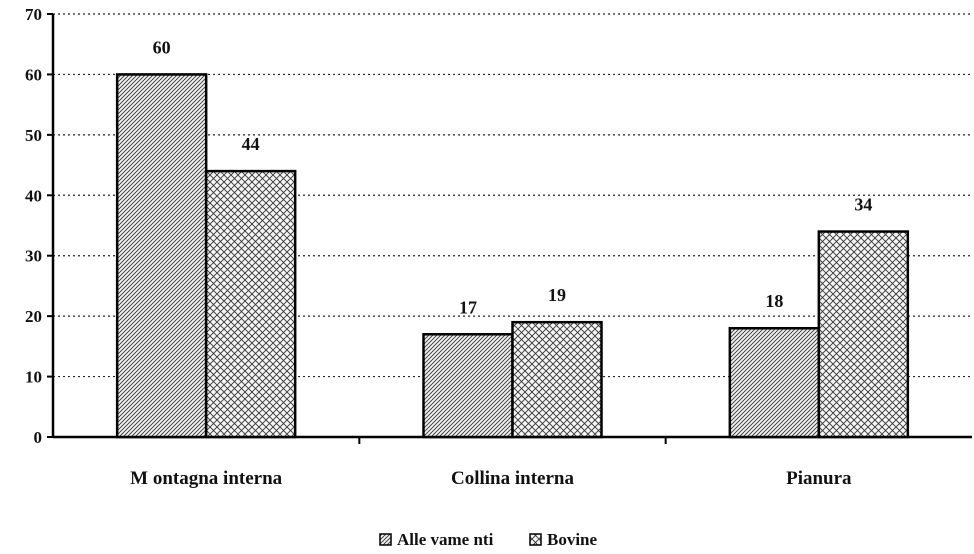 The width and height of the screenshot is (974, 554). What do you see at coordinates (38, 437) in the screenshot?
I see `y-tick-label: 0` at bounding box center [38, 437].